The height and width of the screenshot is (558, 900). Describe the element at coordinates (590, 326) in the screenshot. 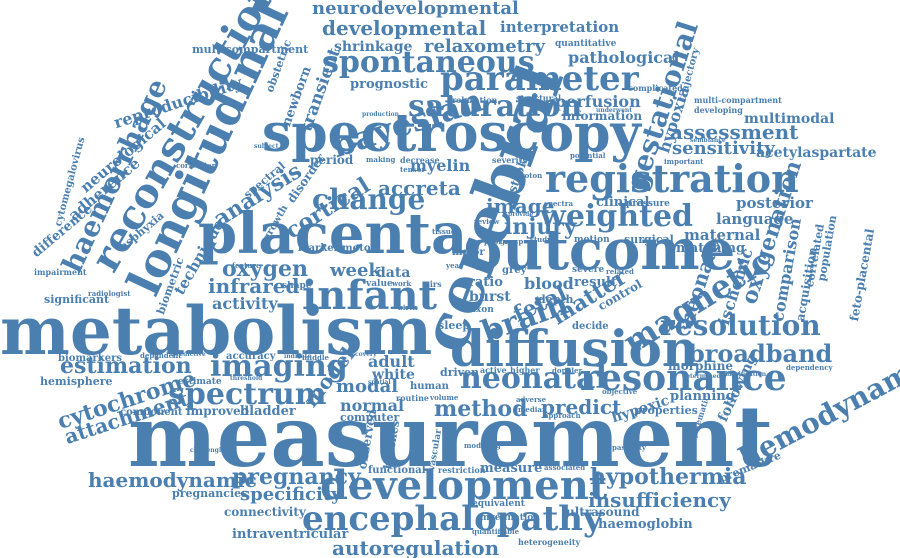

I see `word-decide: decide` at that location.